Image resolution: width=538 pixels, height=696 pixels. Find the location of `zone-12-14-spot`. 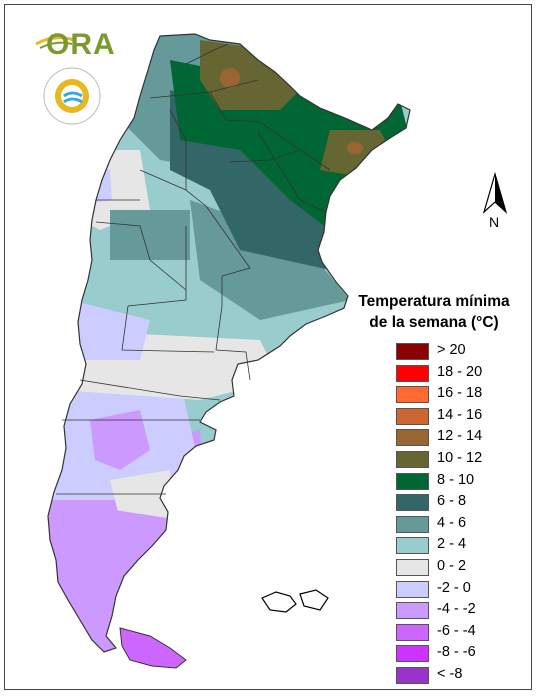

zone-12-14-spot is located at coordinates (230, 78).